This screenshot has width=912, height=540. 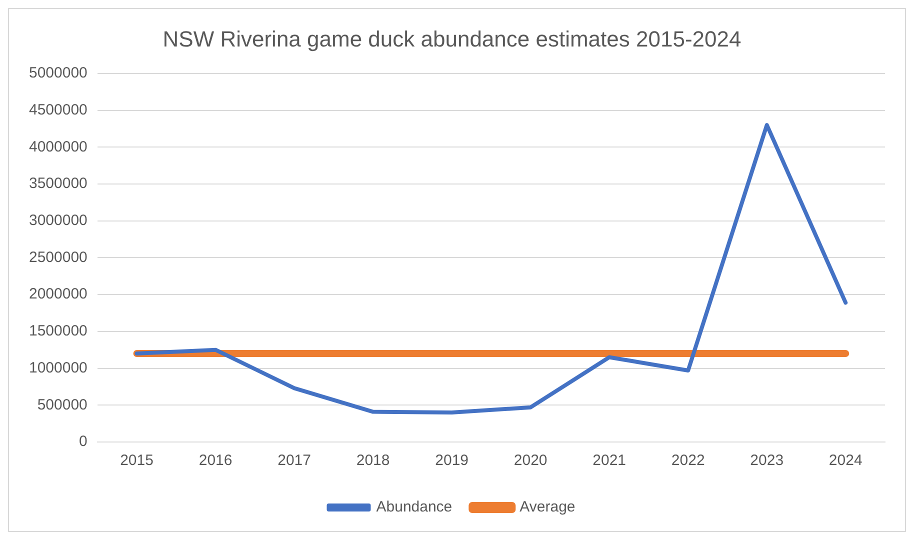 I want to click on x-tick-label: 2021, so click(x=609, y=461).